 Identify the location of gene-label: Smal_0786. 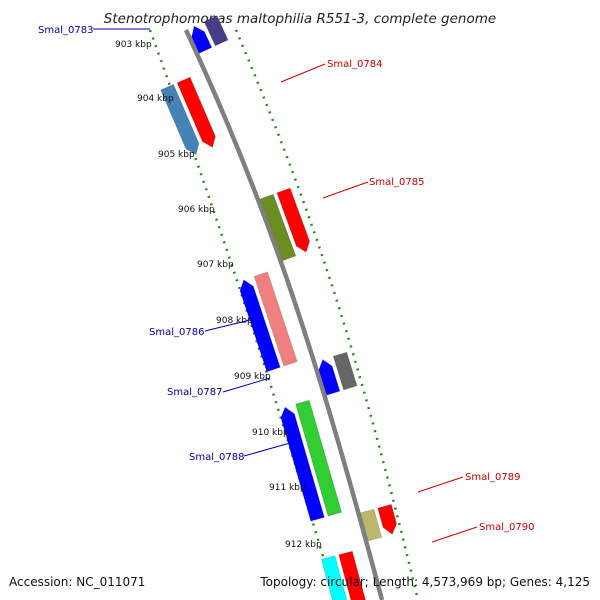
(176, 332).